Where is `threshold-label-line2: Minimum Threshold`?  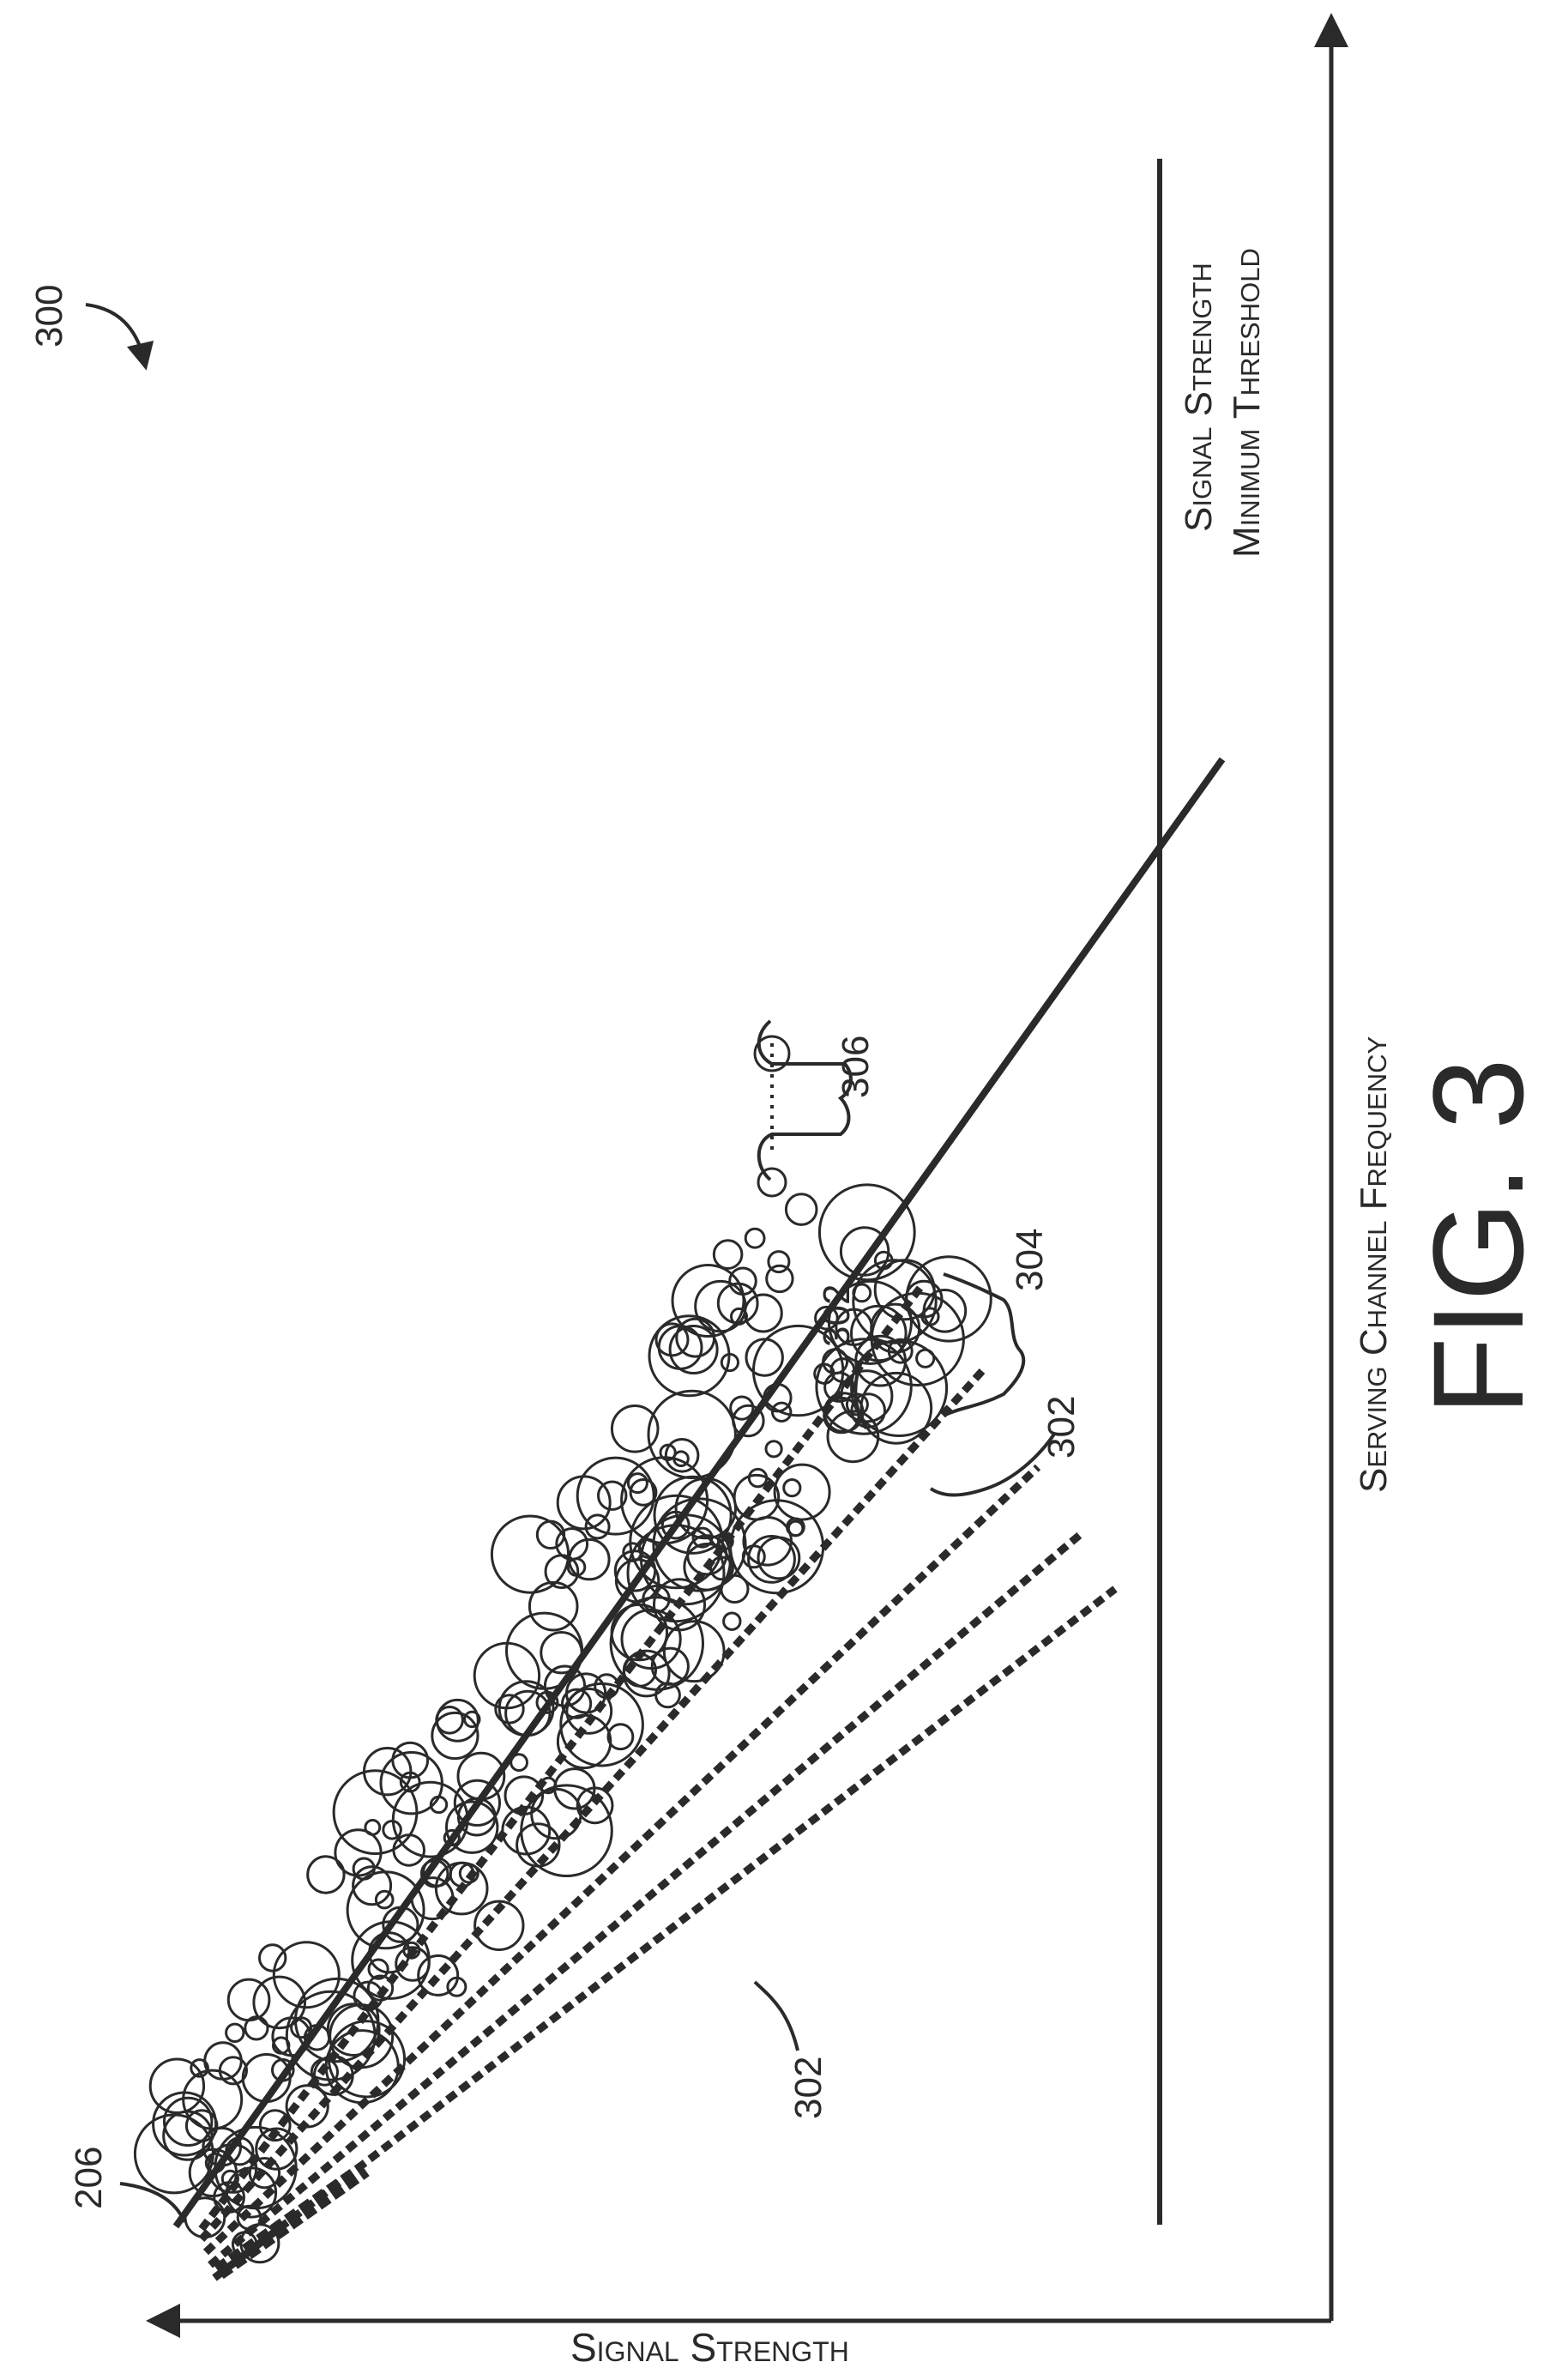 threshold-label-line2: Minimum Threshold is located at coordinates (1247, 403).